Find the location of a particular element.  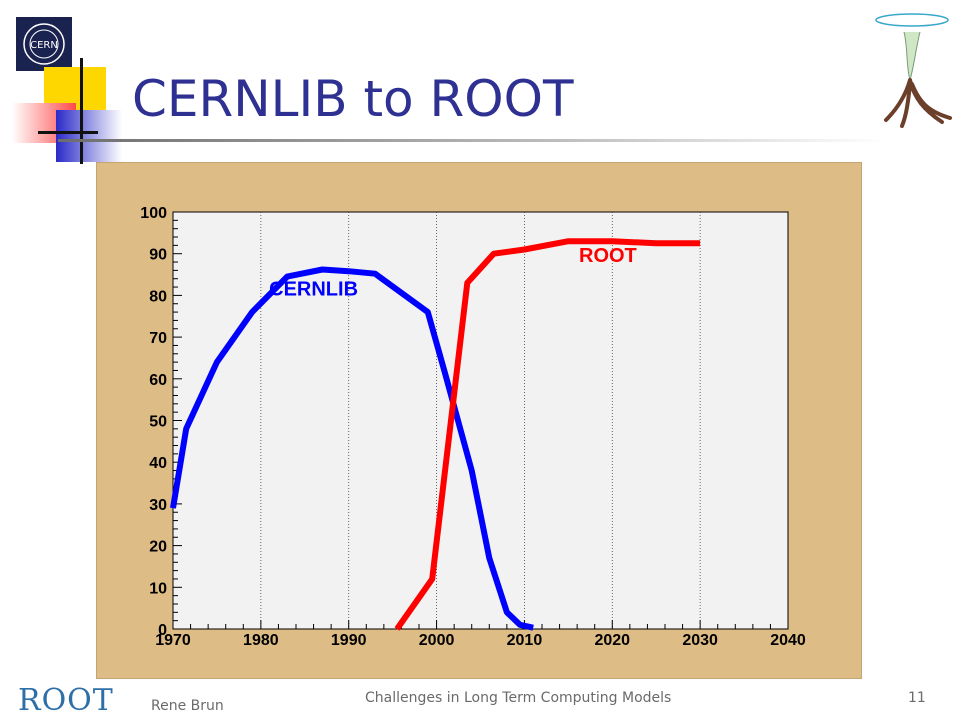

cern-logo: CERN is located at coordinates (44, 44).